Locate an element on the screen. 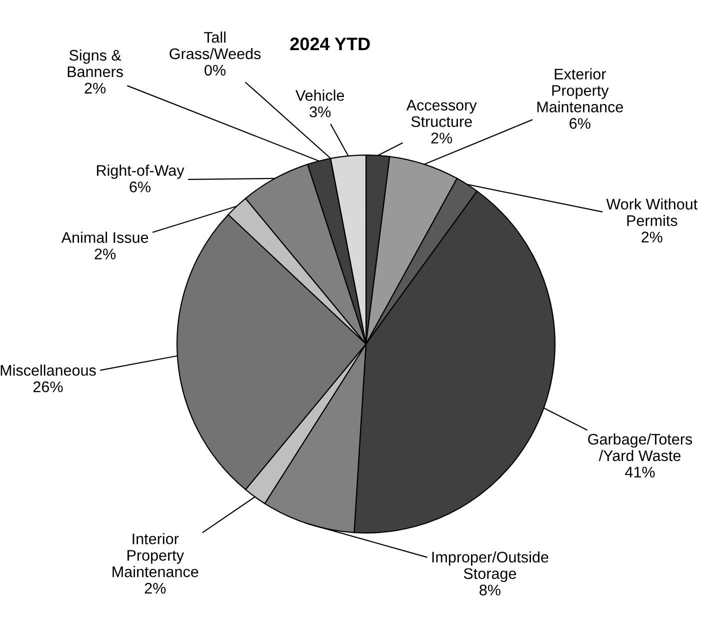  slice-label: Garbage/Toters /Yard Waste is located at coordinates (640, 447).